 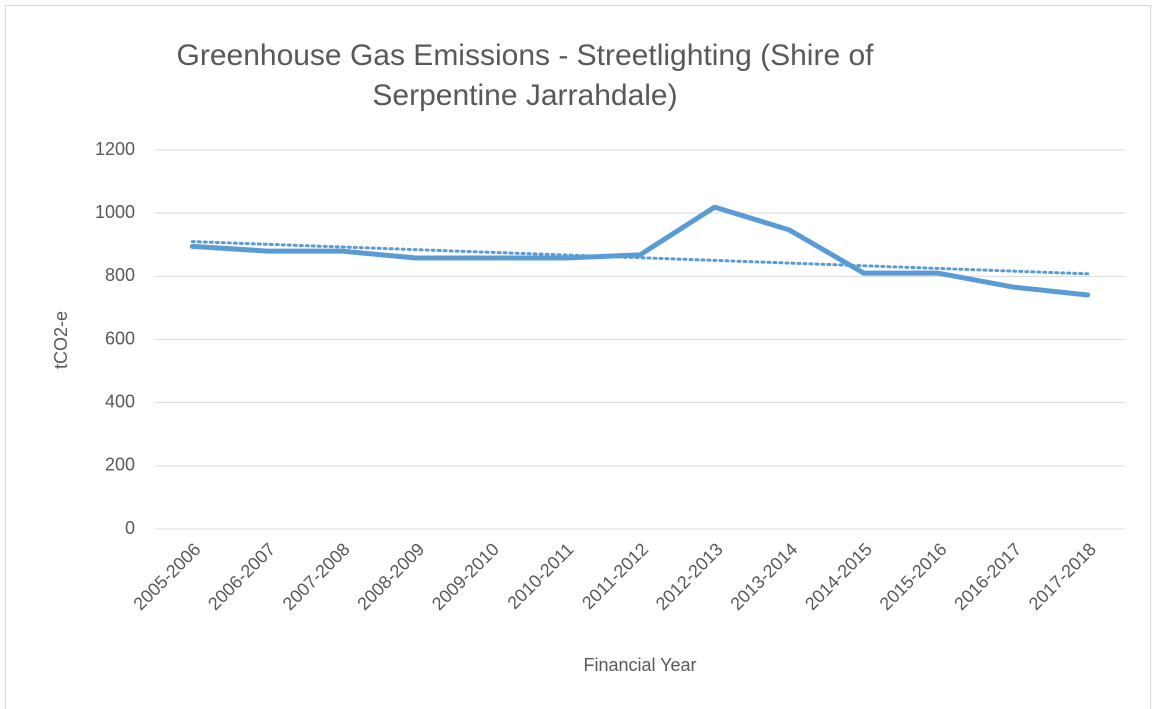 What do you see at coordinates (120, 338) in the screenshot?
I see `y-tick-label: 600` at bounding box center [120, 338].